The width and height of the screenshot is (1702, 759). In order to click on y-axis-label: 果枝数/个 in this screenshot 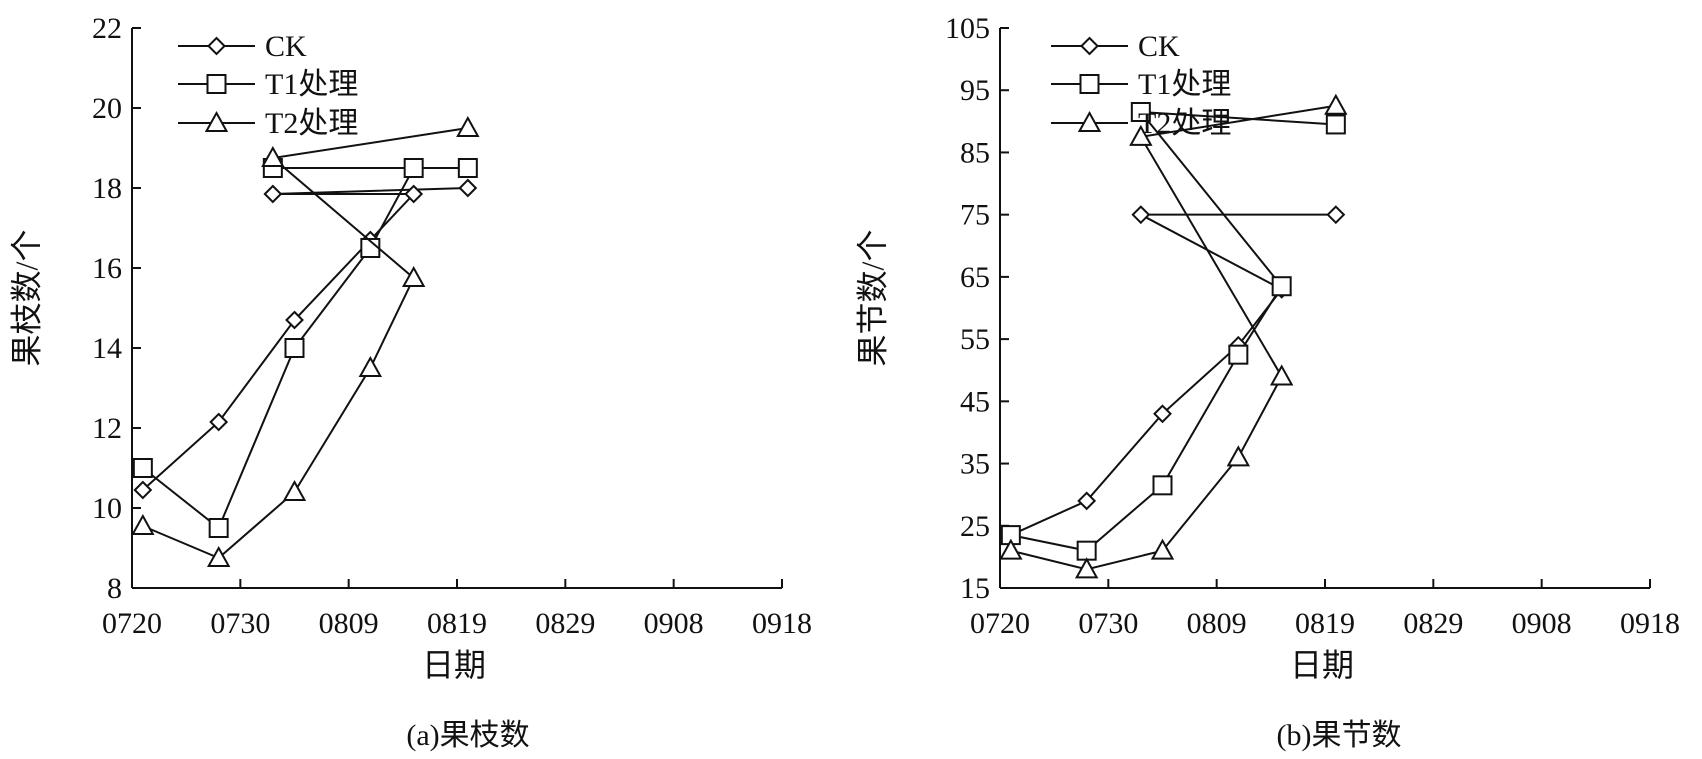, I will do `click(26, 298)`.